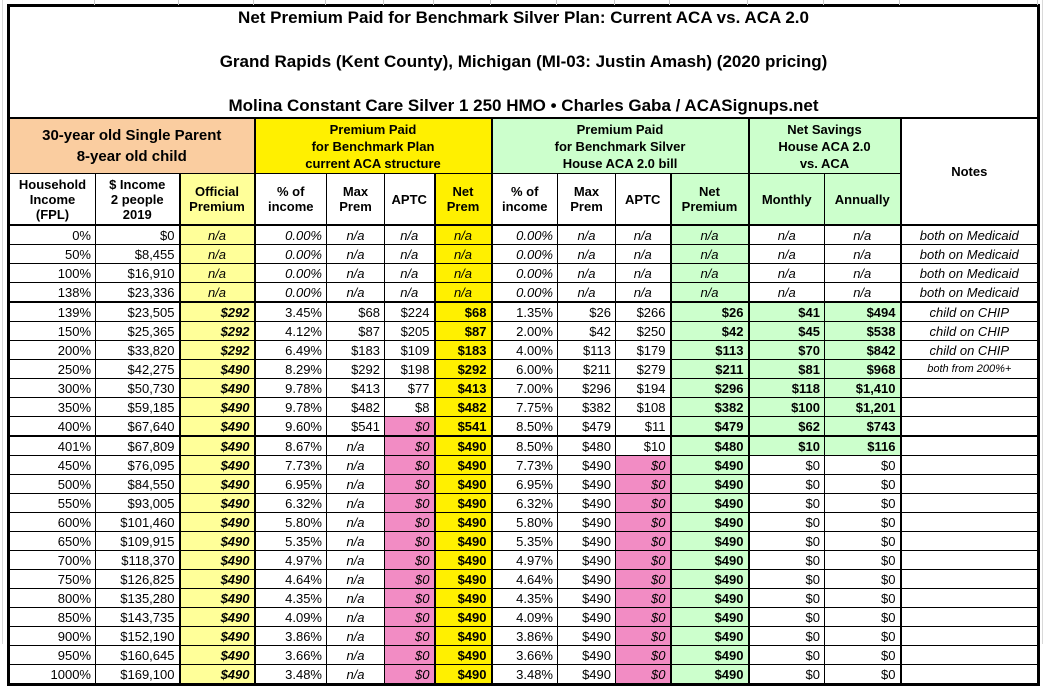  What do you see at coordinates (709, 369) in the screenshot?
I see `cell-house-net-premium: $211` at bounding box center [709, 369].